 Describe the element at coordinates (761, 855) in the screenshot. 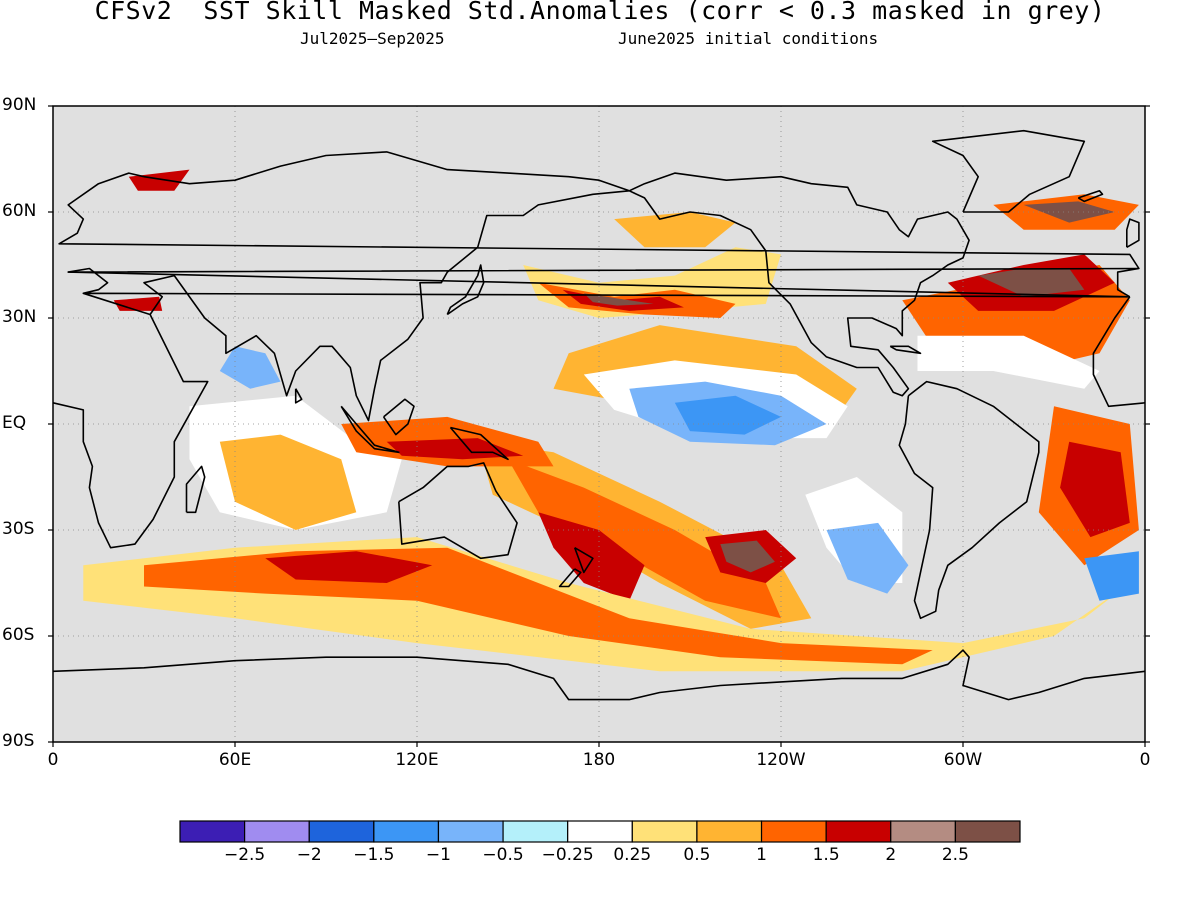

I see `colorbar-label: 1` at that location.